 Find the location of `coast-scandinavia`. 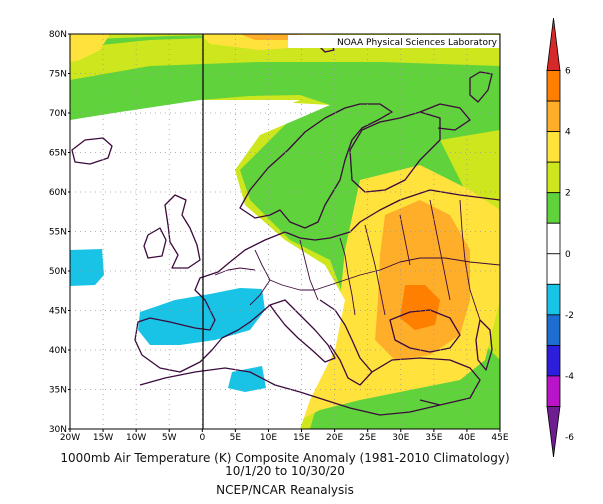

coast-scandinavia is located at coordinates (316, 166).